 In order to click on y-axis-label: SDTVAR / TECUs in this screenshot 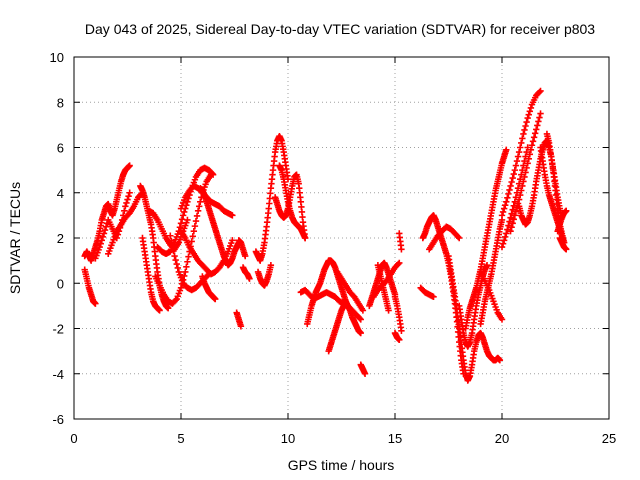, I will do `click(15, 238)`.